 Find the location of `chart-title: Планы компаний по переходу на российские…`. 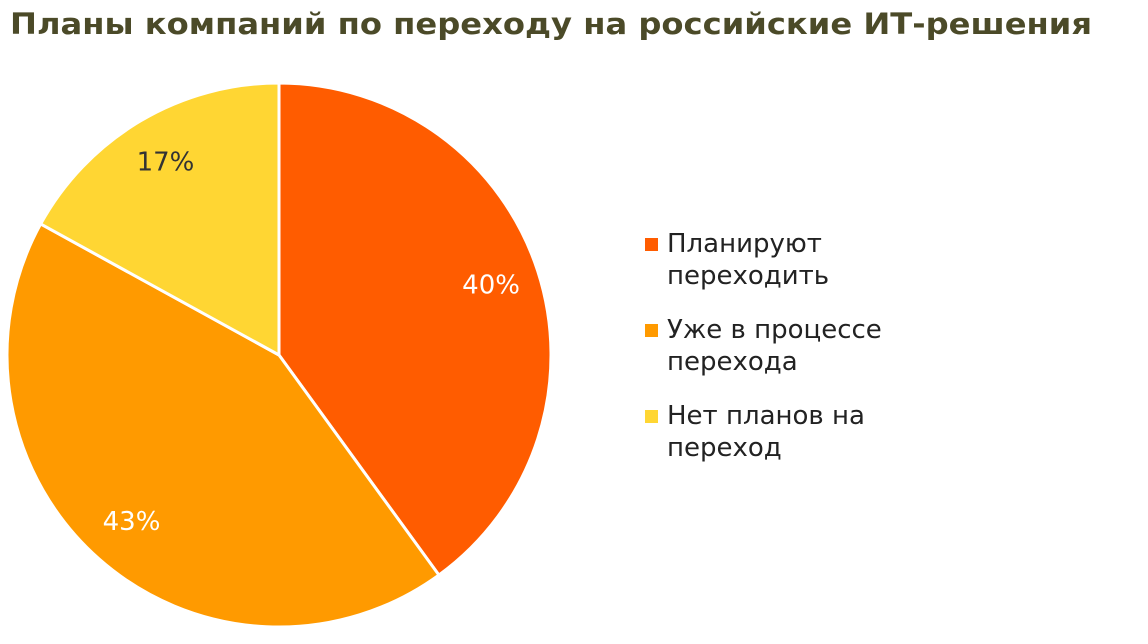

chart-title: Планы компаний по переходу на российские… is located at coordinates (551, 24).